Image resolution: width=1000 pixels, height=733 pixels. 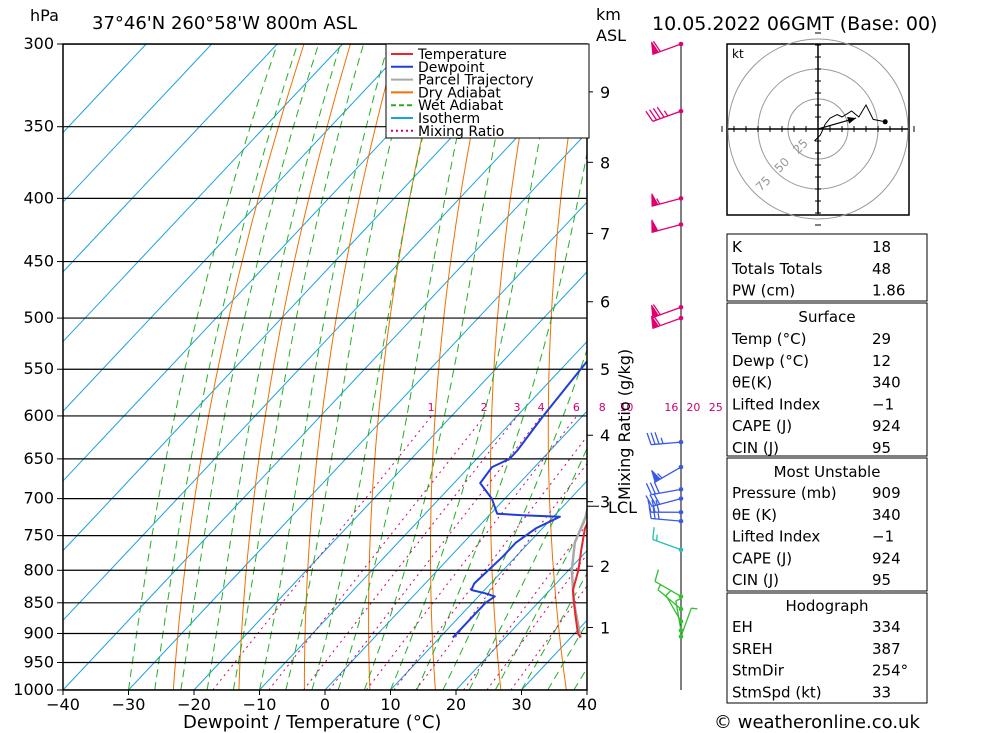 I want to click on km-unit-label: km, so click(x=608, y=14).